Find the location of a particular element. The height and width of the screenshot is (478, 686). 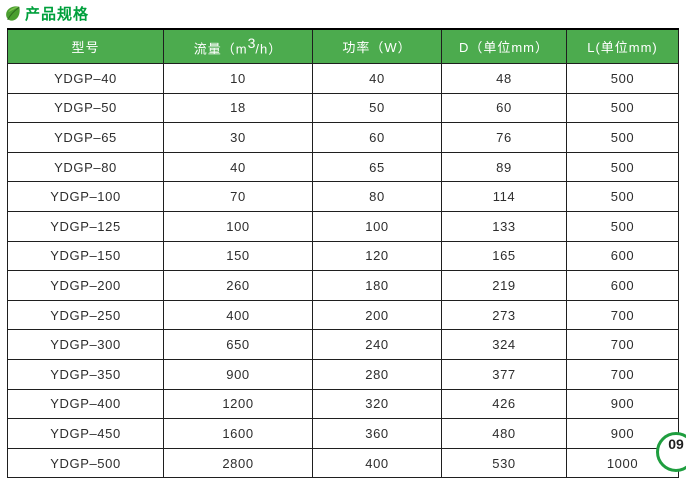

table-cell: 200 is located at coordinates (377, 315).